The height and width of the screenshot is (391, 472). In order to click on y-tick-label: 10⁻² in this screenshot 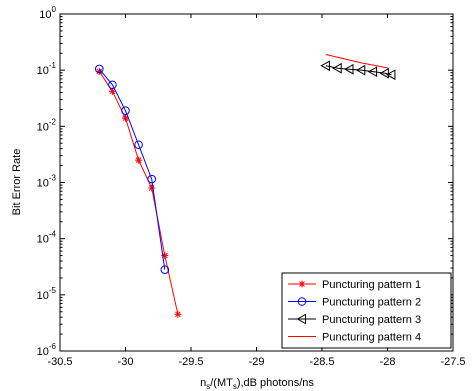, I will do `click(47, 125)`.